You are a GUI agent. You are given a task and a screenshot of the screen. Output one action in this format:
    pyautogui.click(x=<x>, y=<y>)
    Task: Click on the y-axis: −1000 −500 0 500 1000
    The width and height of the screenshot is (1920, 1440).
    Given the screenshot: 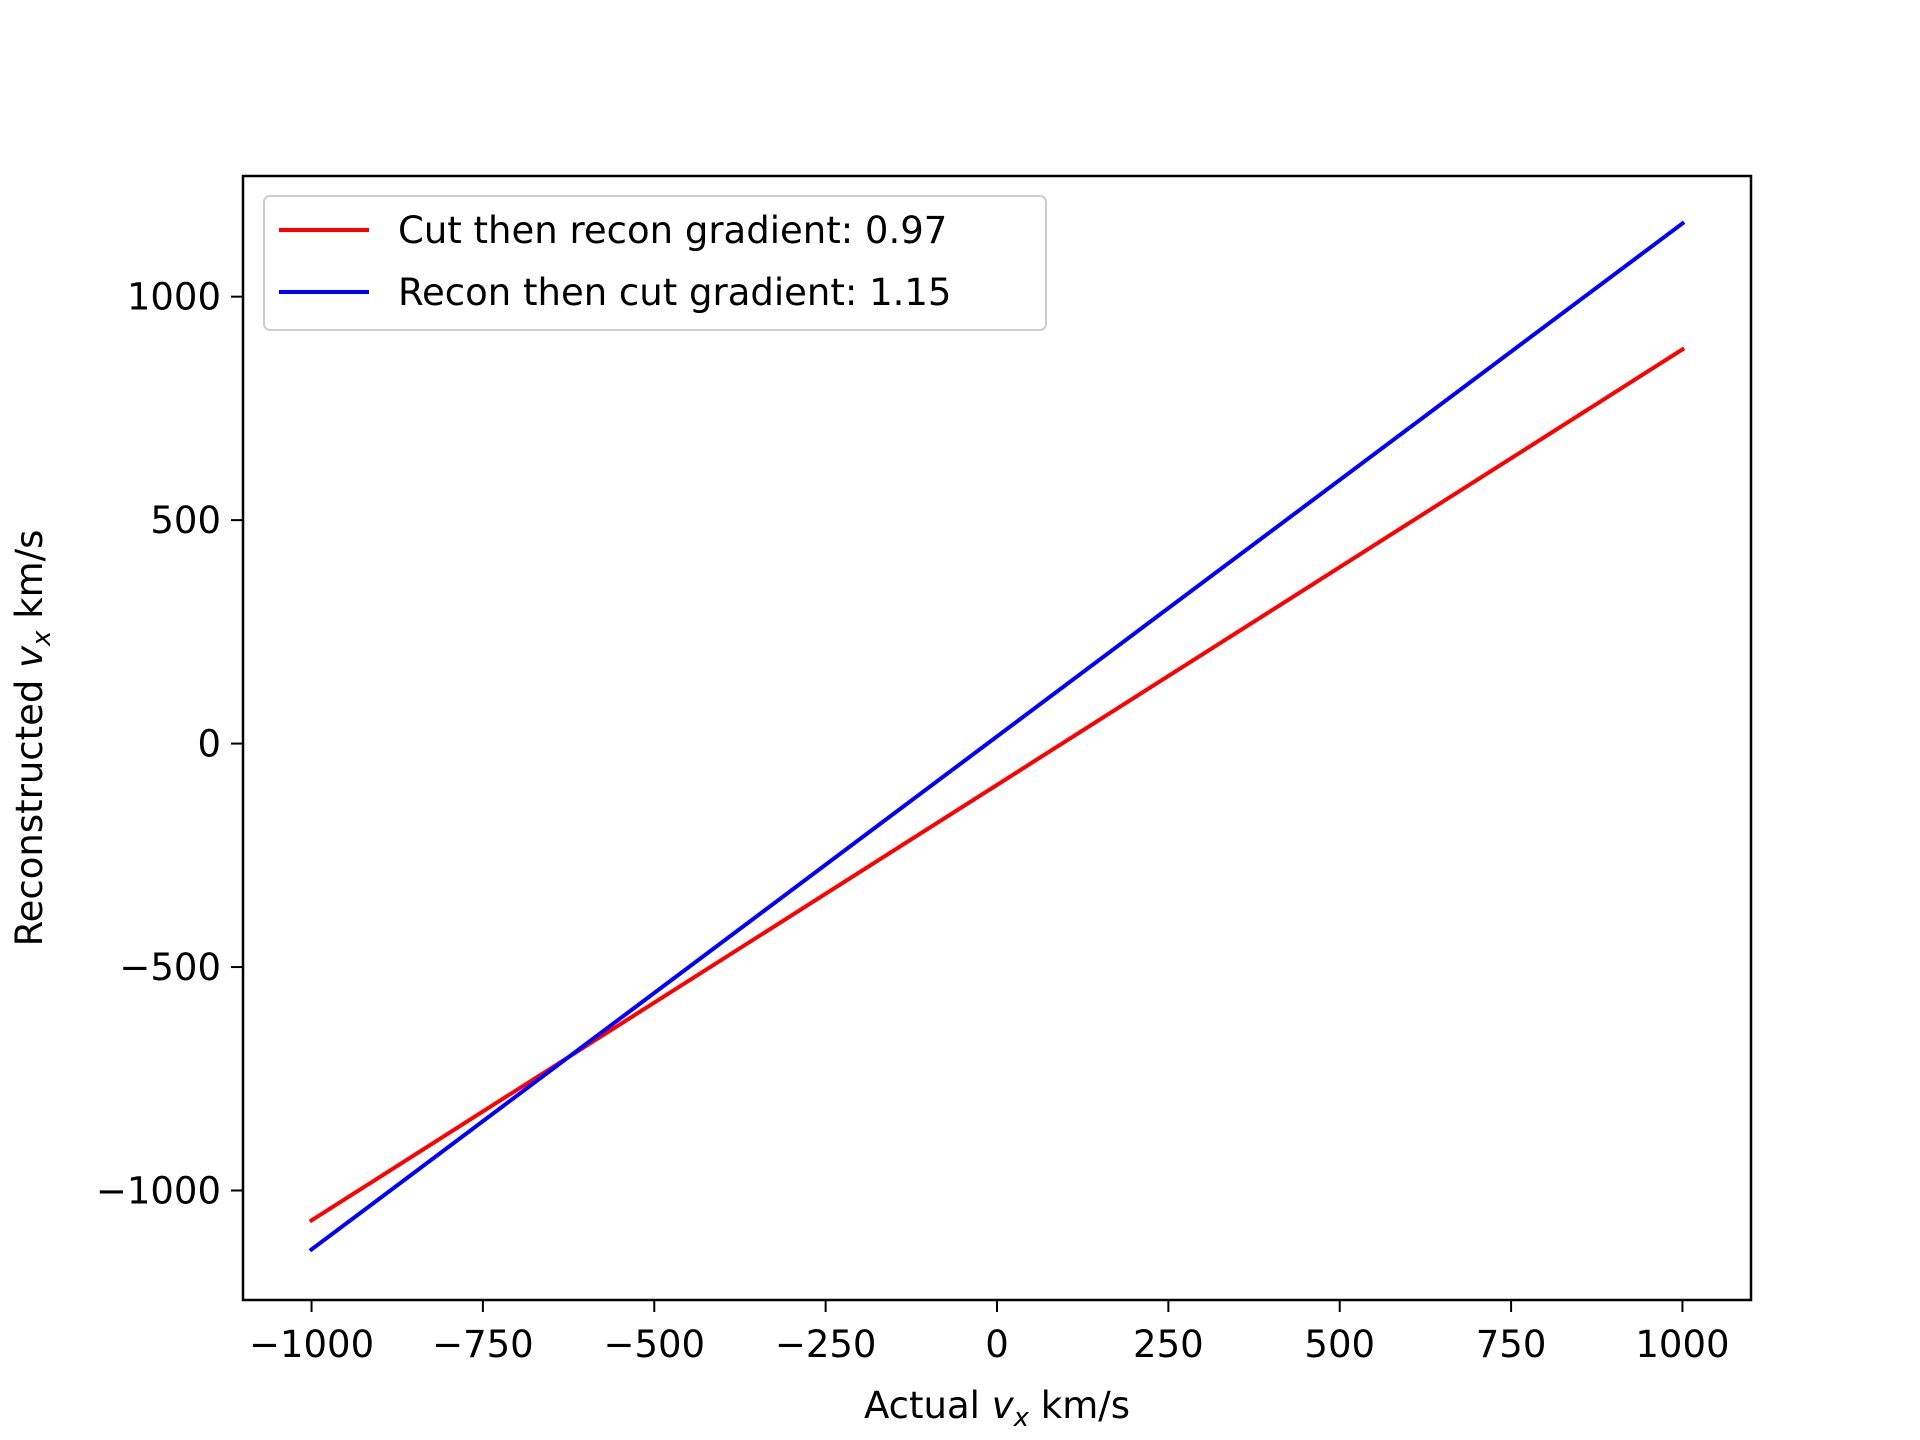 What is the action you would take?
    pyautogui.click(x=169, y=744)
    